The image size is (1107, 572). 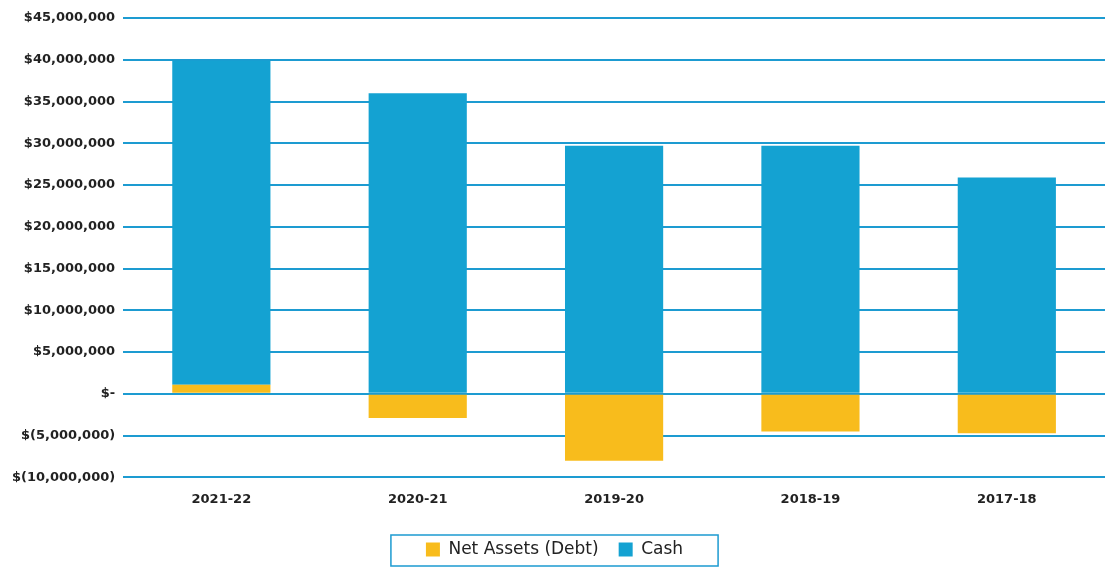 I want to click on legend-label: Cash, so click(x=662, y=547).